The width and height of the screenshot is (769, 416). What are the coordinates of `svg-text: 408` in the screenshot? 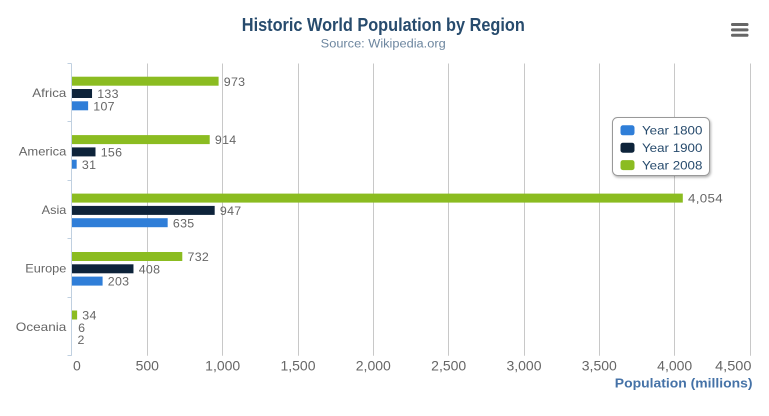 It's located at (150, 269).